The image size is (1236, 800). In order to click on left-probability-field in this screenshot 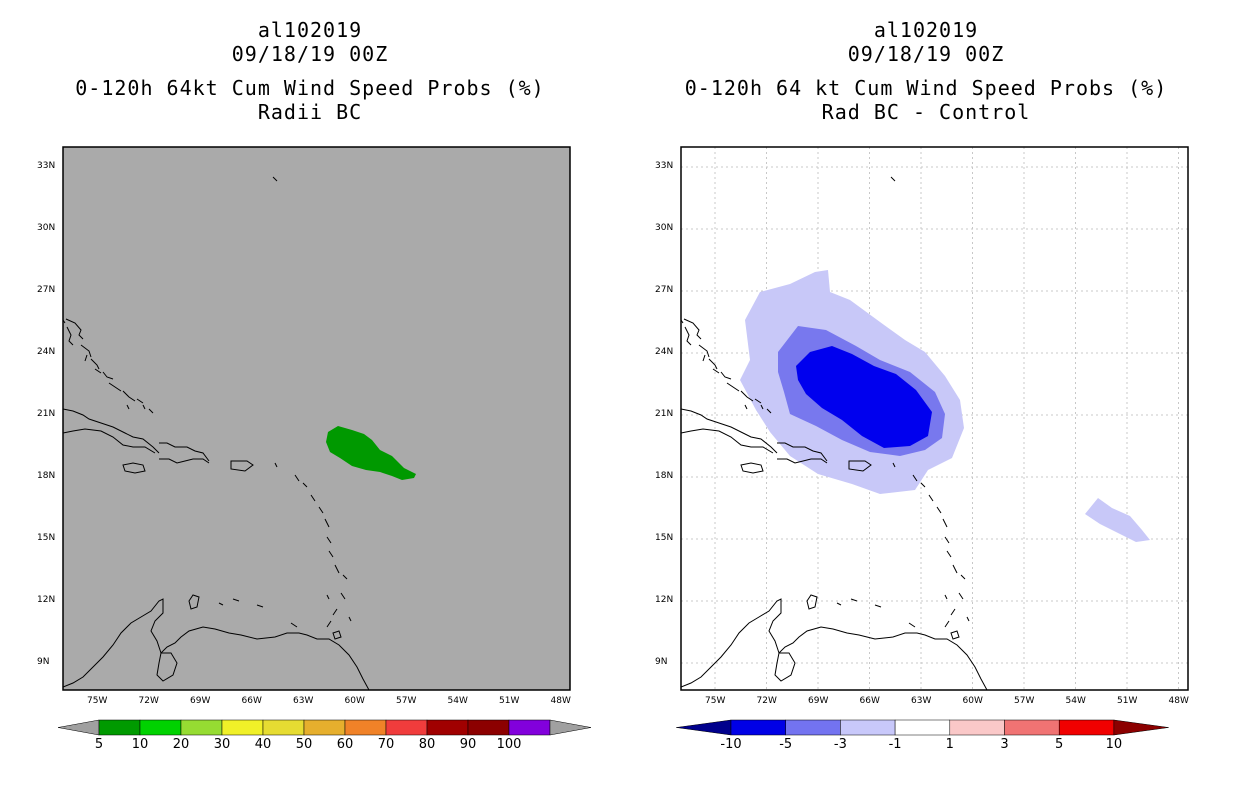, I will do `click(371, 453)`.